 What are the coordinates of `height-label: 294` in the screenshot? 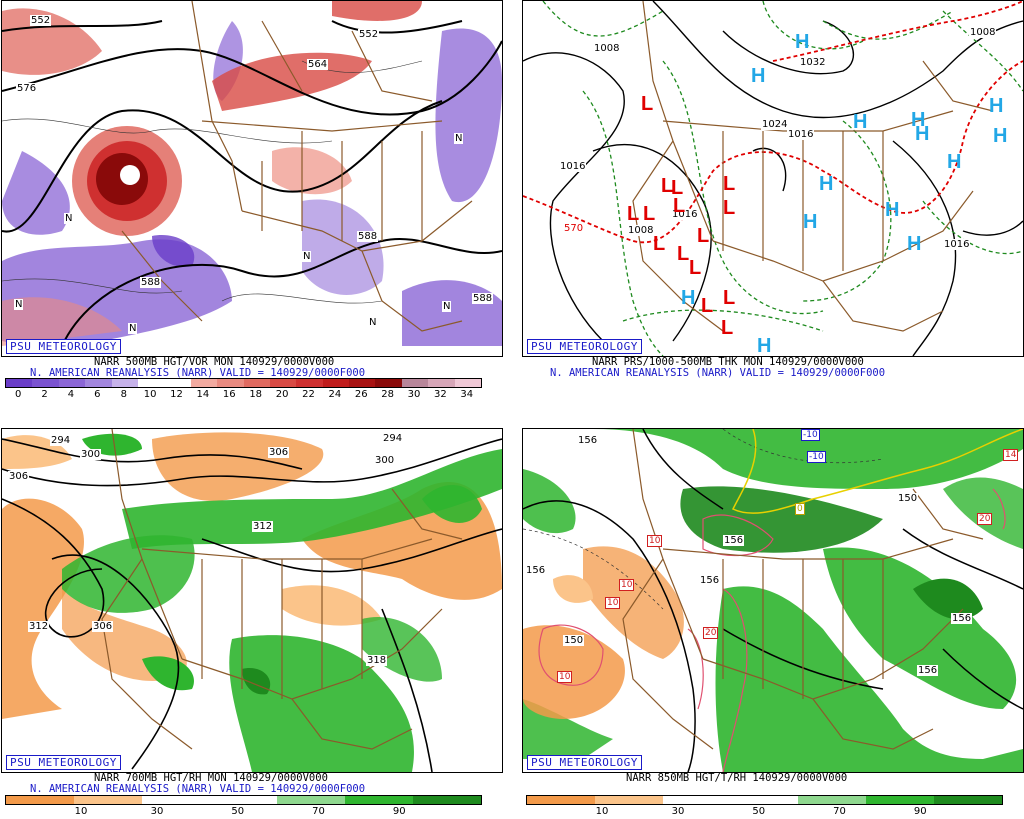 It's located at (393, 438).